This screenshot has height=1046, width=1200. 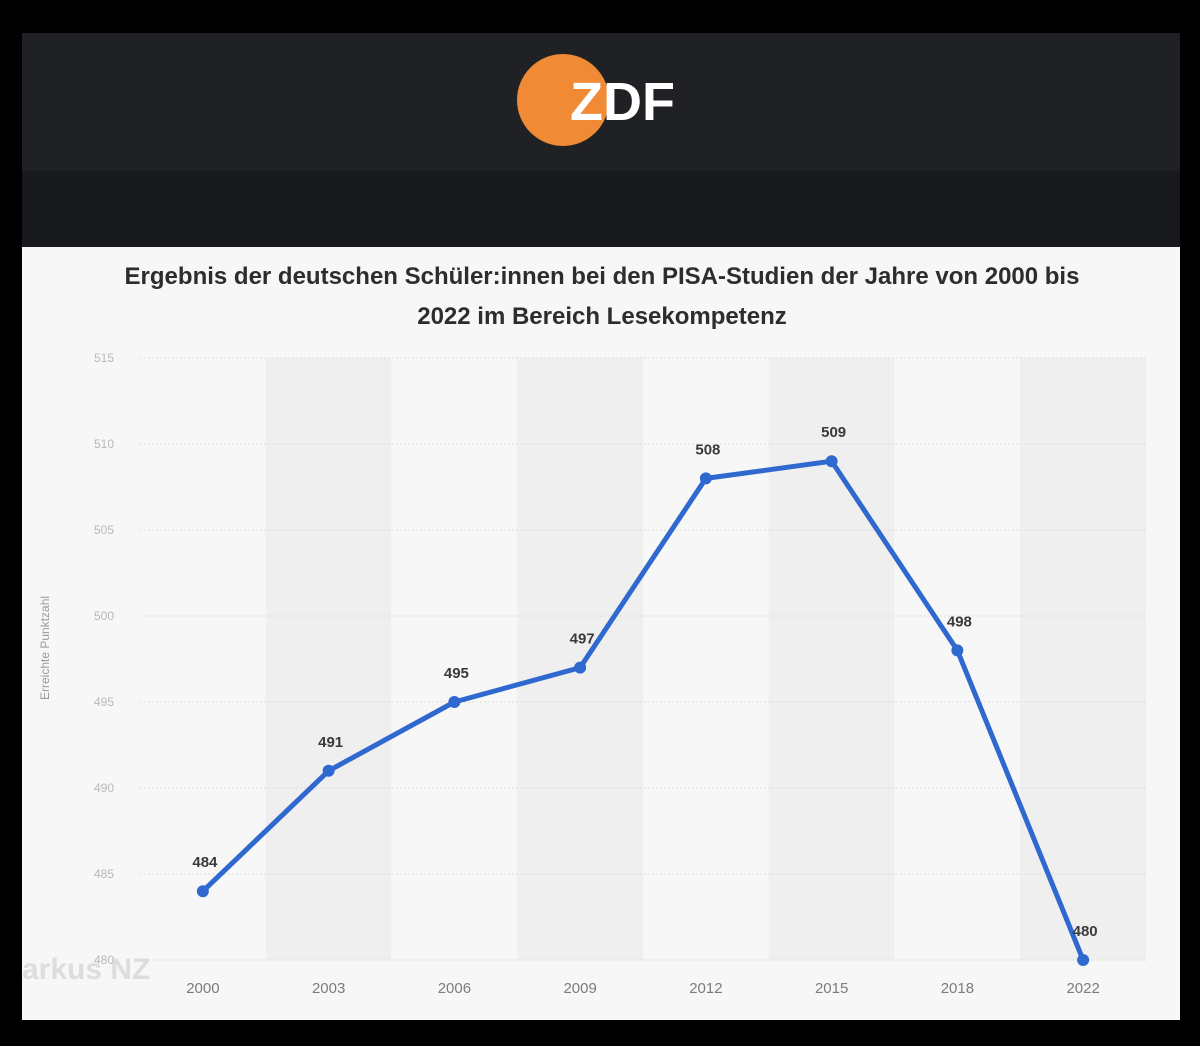 What do you see at coordinates (104, 788) in the screenshot?
I see `y-tick-label: 490` at bounding box center [104, 788].